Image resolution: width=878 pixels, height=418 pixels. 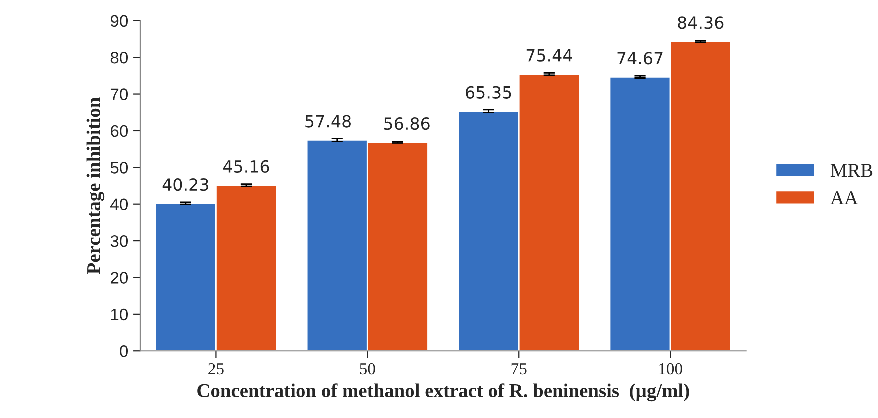 What do you see at coordinates (119, 94) in the screenshot?
I see `y-tick-label: 70` at bounding box center [119, 94].